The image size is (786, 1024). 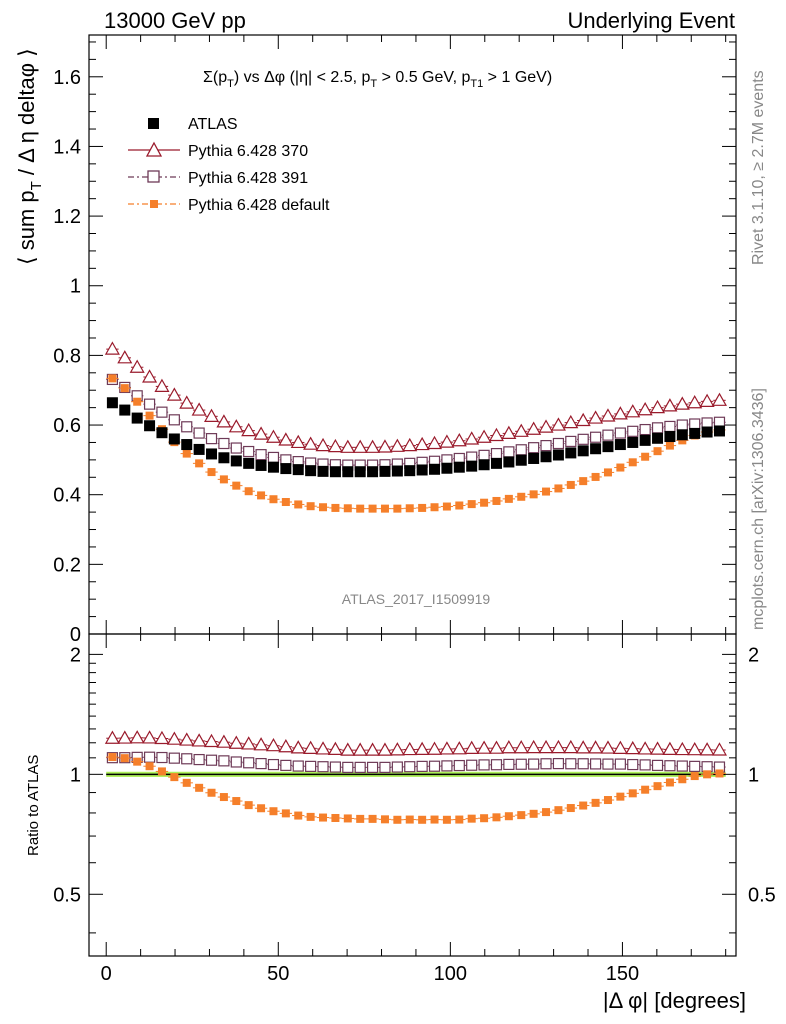 What do you see at coordinates (33, 805) in the screenshot?
I see `ratio-ylabel: Ratio to ATLAS` at bounding box center [33, 805].